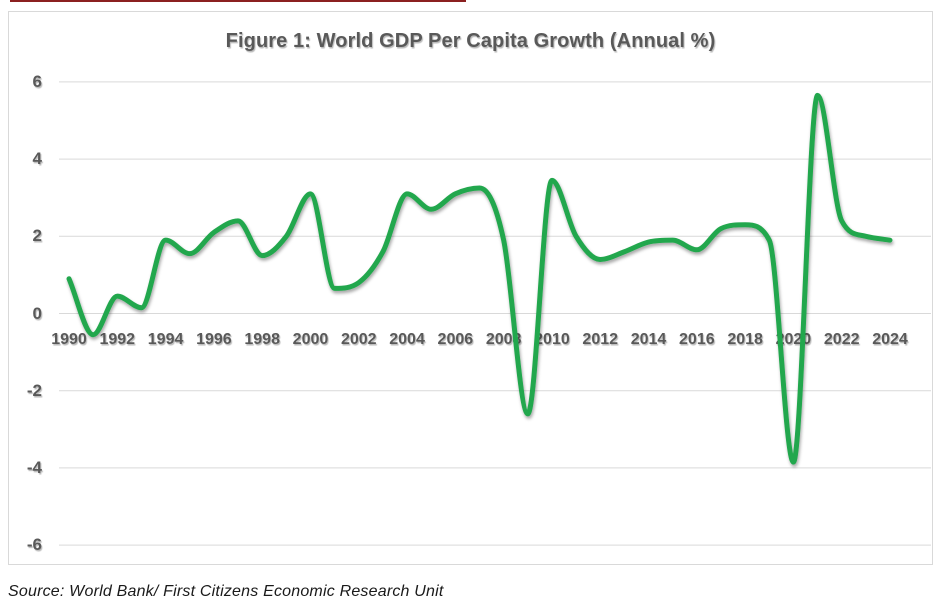 This screenshot has height=607, width=941. I want to click on x-axis-tick-label: 2022, so click(841, 339).